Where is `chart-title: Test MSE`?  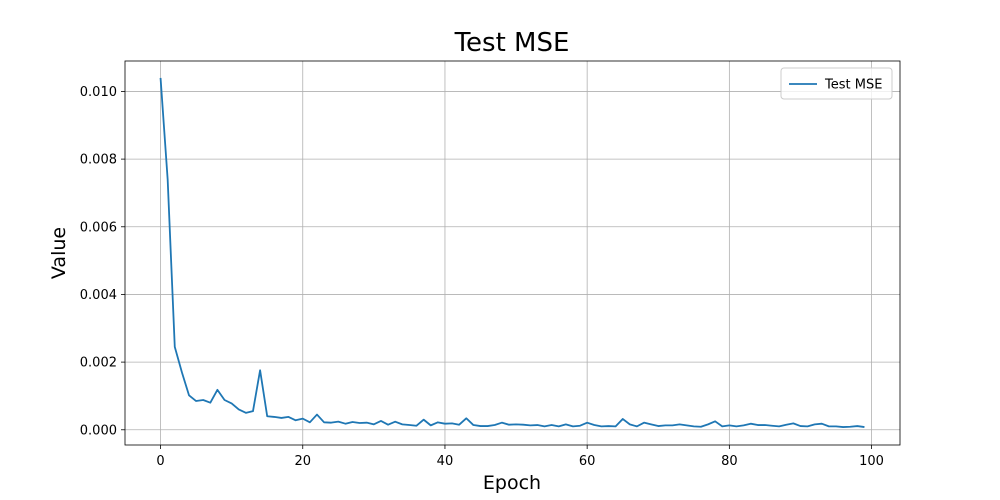
chart-title: Test MSE is located at coordinates (512, 43).